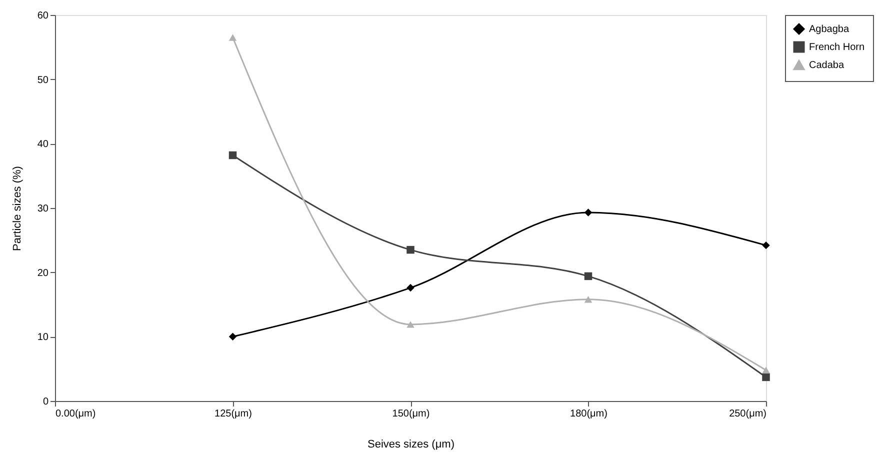 The height and width of the screenshot is (459, 884). What do you see at coordinates (747, 414) in the screenshot?
I see `x-tick-label: 250(μm)` at bounding box center [747, 414].